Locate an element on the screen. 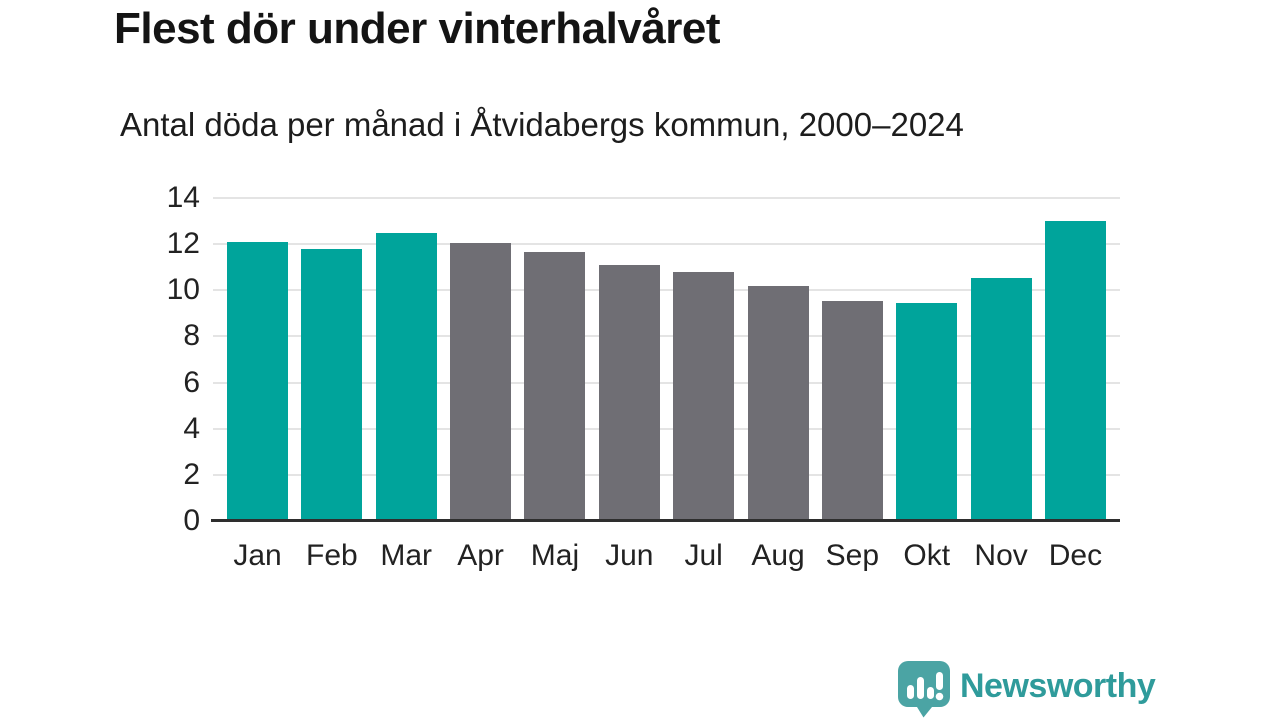  x-tick-label-jun: Jun is located at coordinates (629, 555).